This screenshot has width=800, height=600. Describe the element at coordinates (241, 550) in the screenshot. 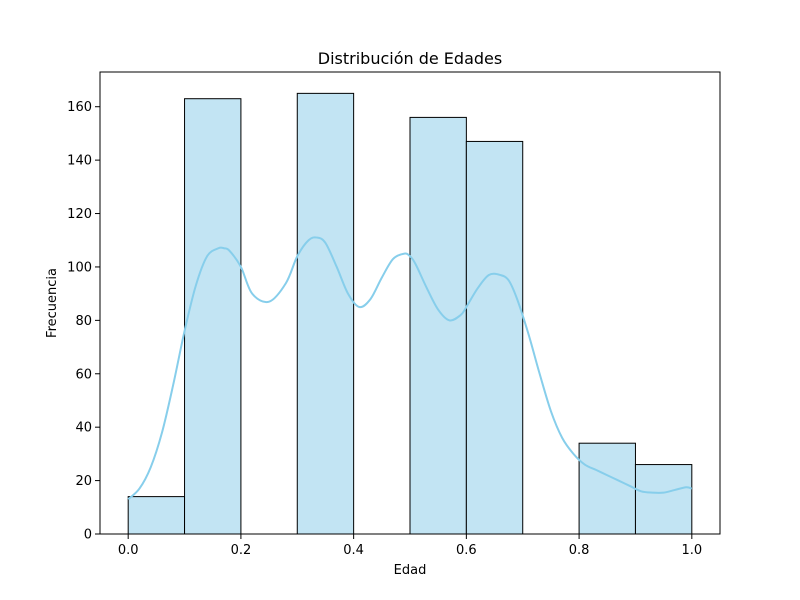

I see `x-tick-label: 0.2` at that location.